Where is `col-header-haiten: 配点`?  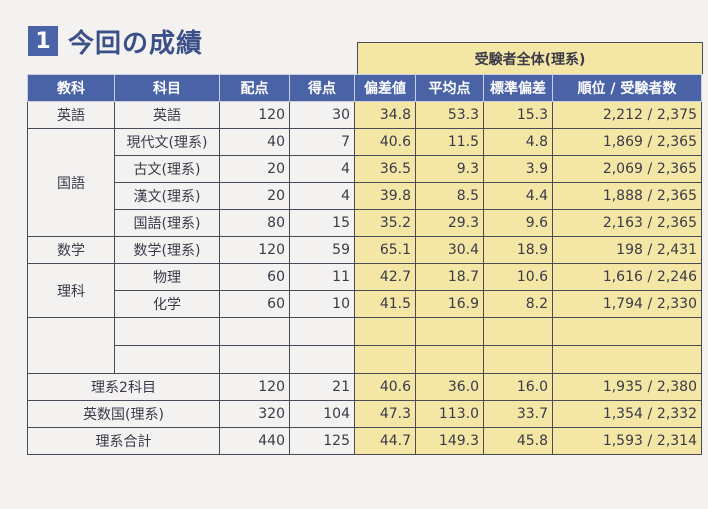
col-header-haiten: 配点 is located at coordinates (254, 88).